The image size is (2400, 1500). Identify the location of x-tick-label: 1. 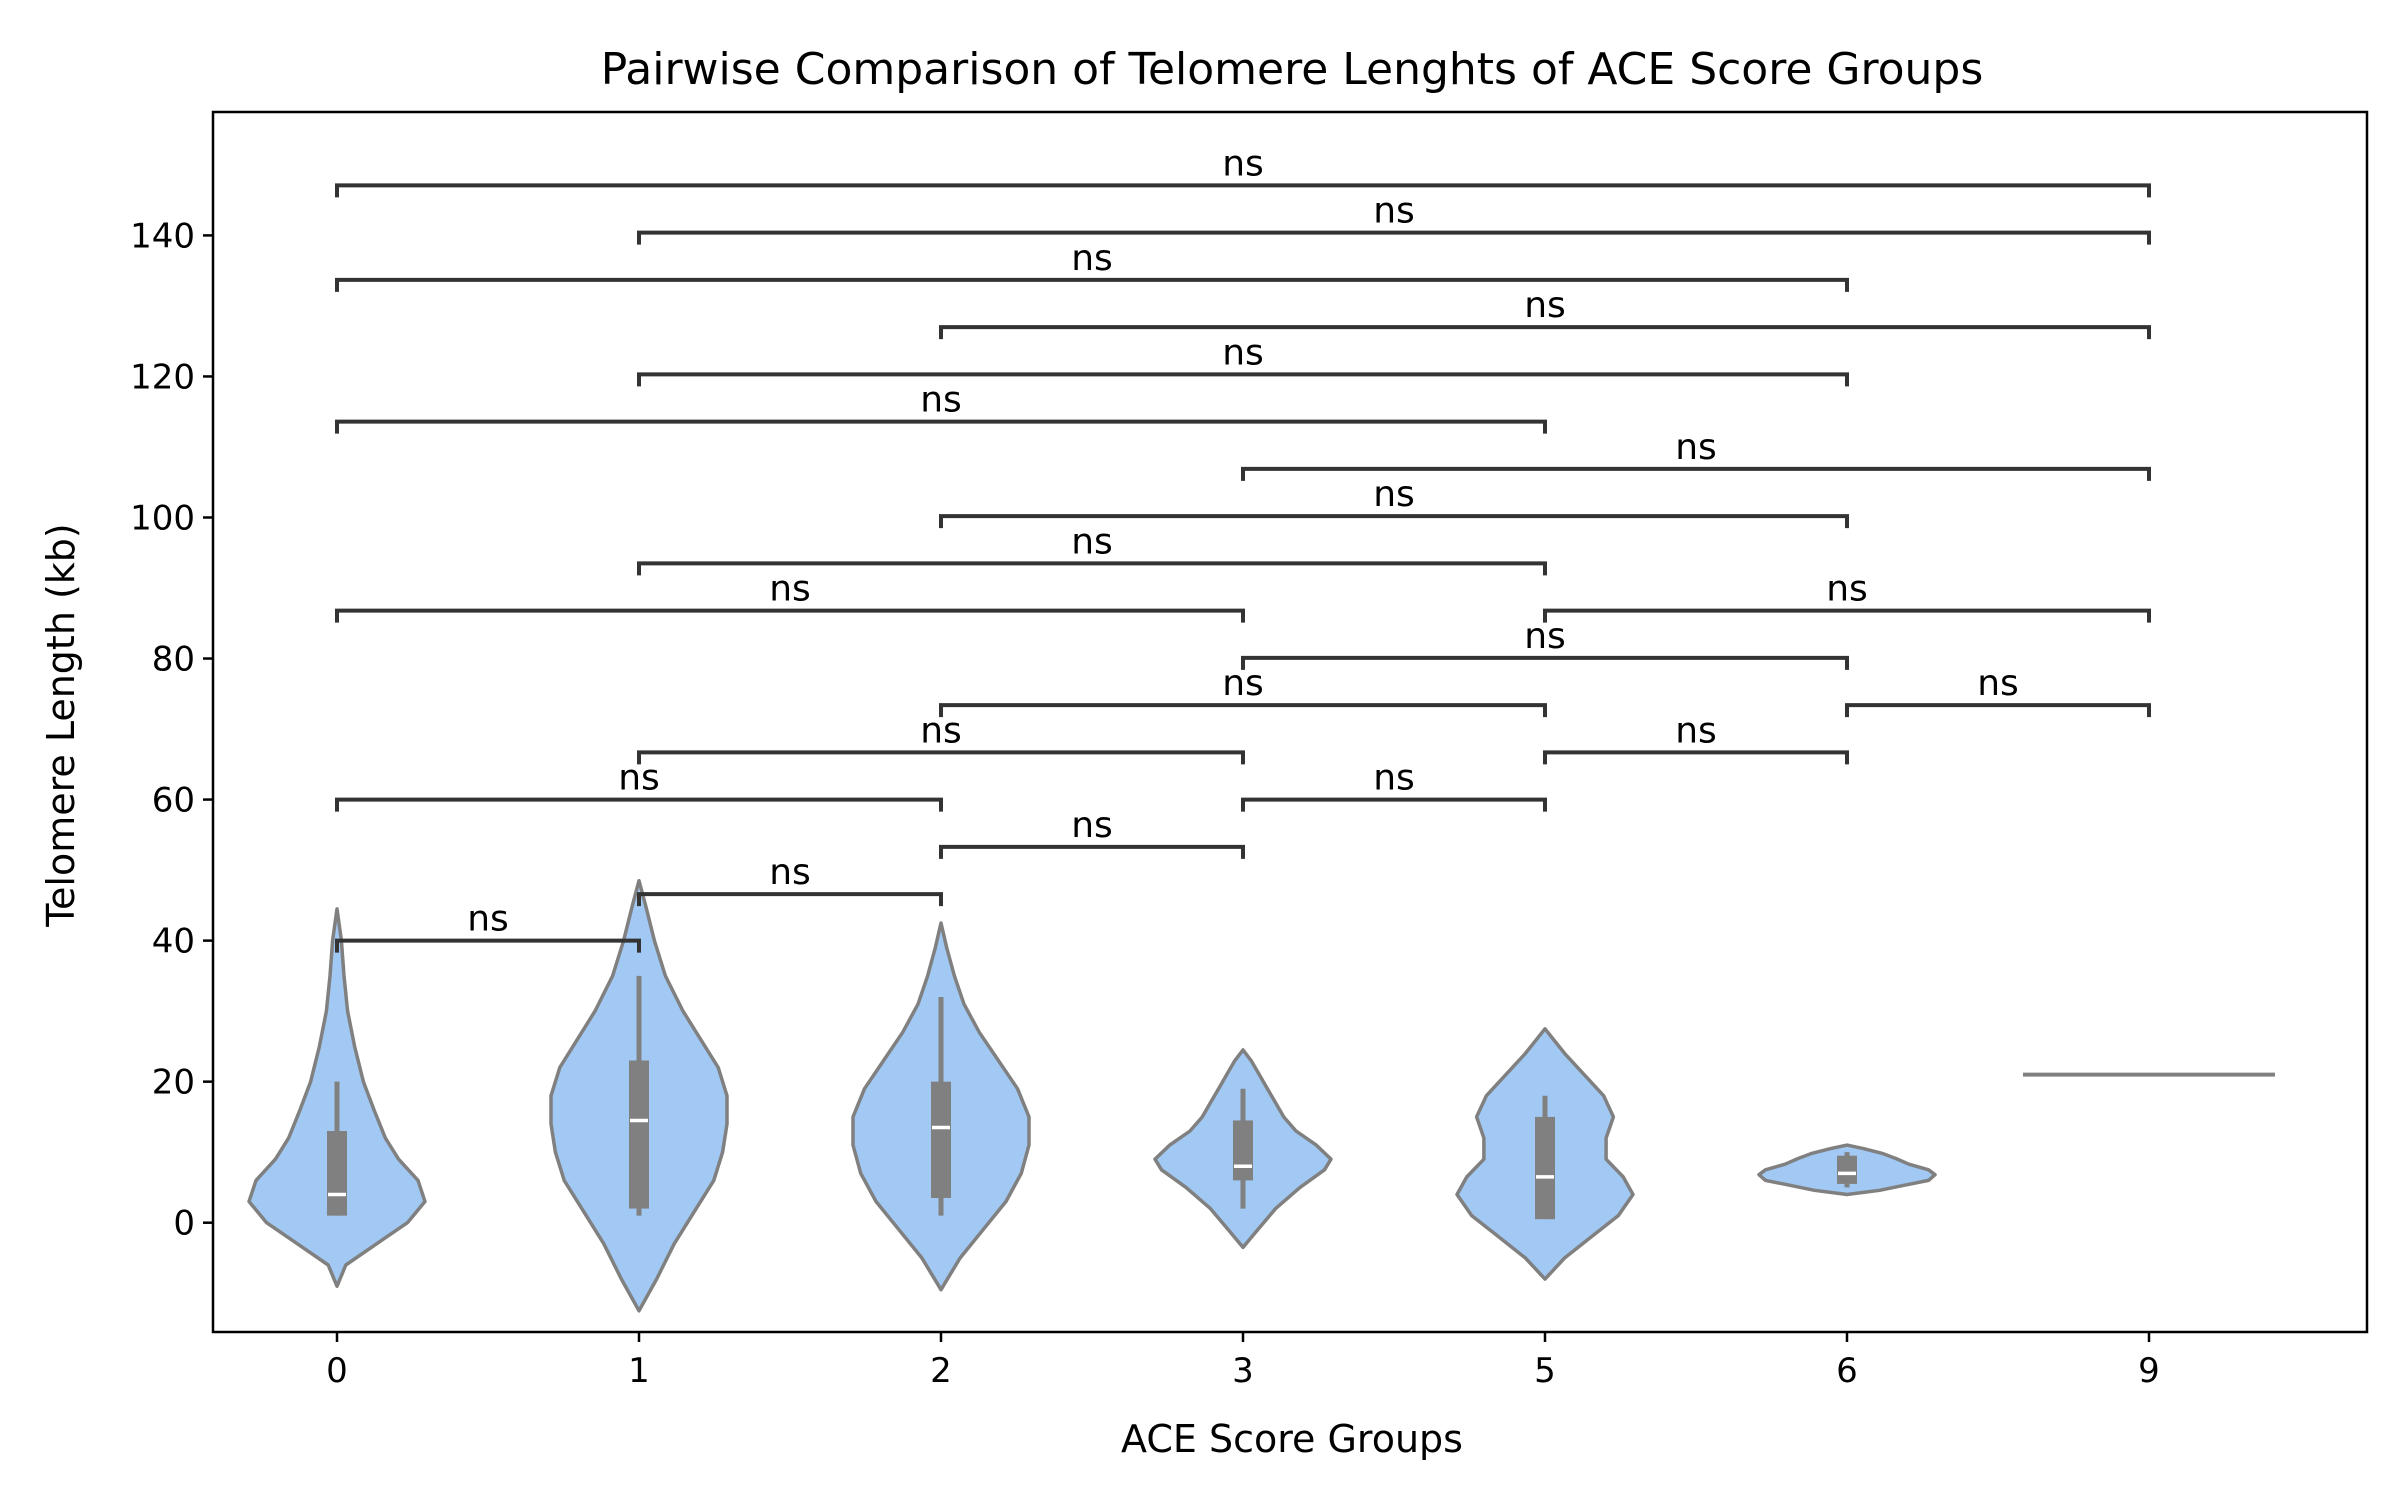
(639, 1371).